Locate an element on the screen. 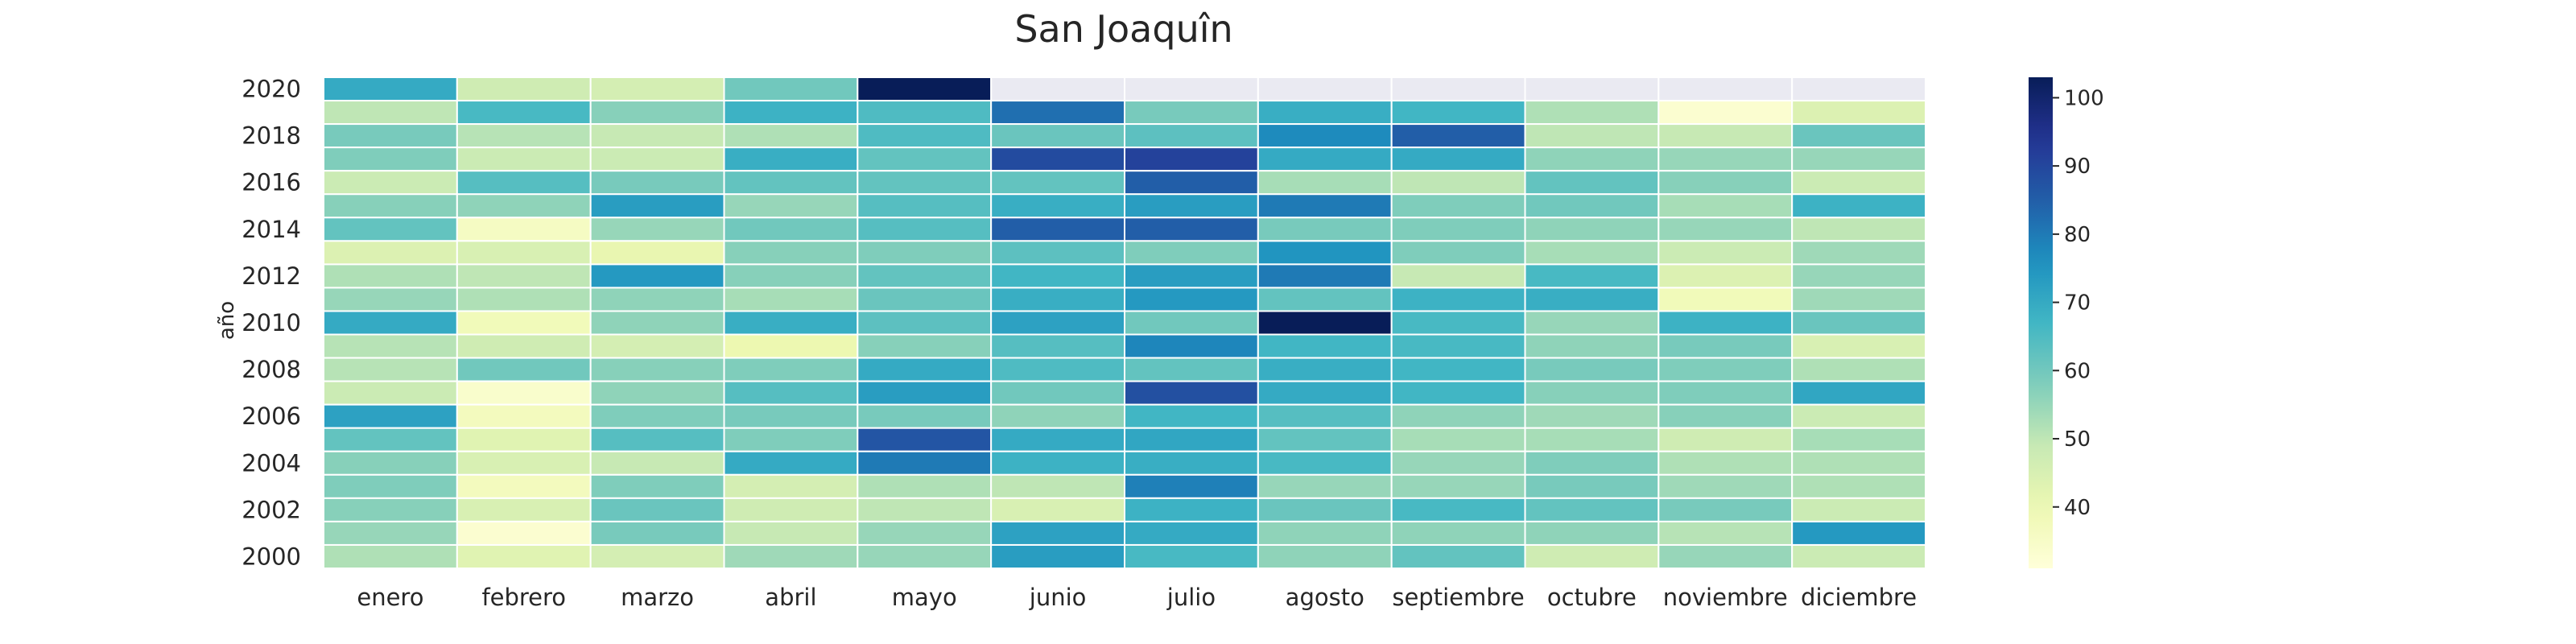 The width and height of the screenshot is (2576, 644). chart-title: San Joaquîn is located at coordinates (1123, 29).